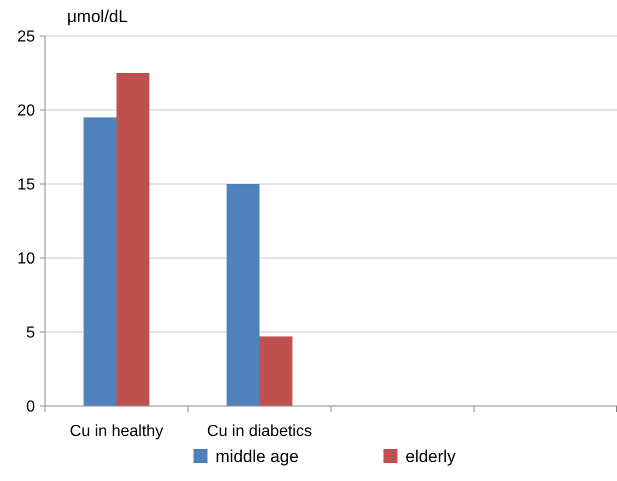  What do you see at coordinates (26, 111) in the screenshot?
I see `y-tick-label: 20` at bounding box center [26, 111].